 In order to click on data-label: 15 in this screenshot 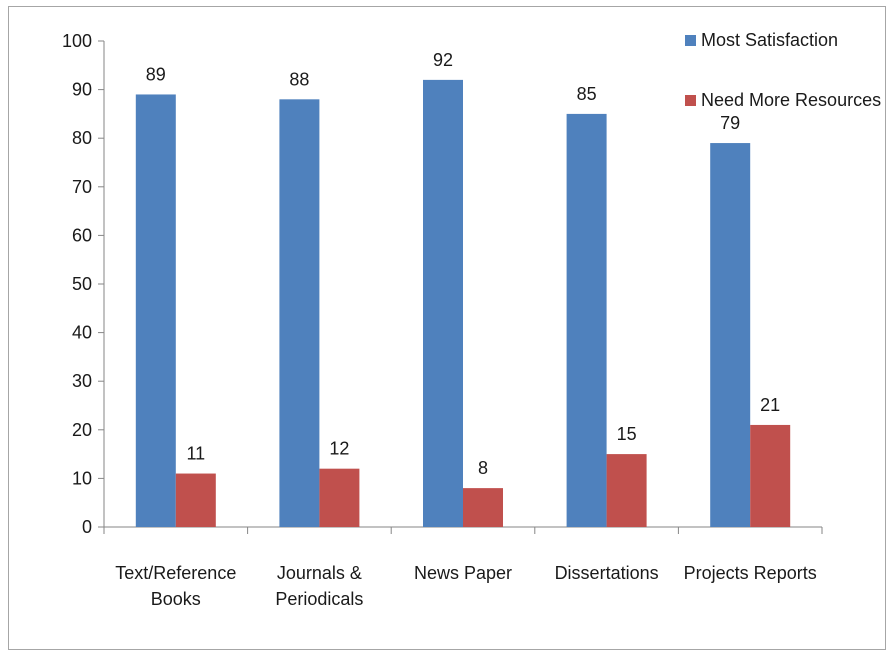, I will do `click(627, 434)`.